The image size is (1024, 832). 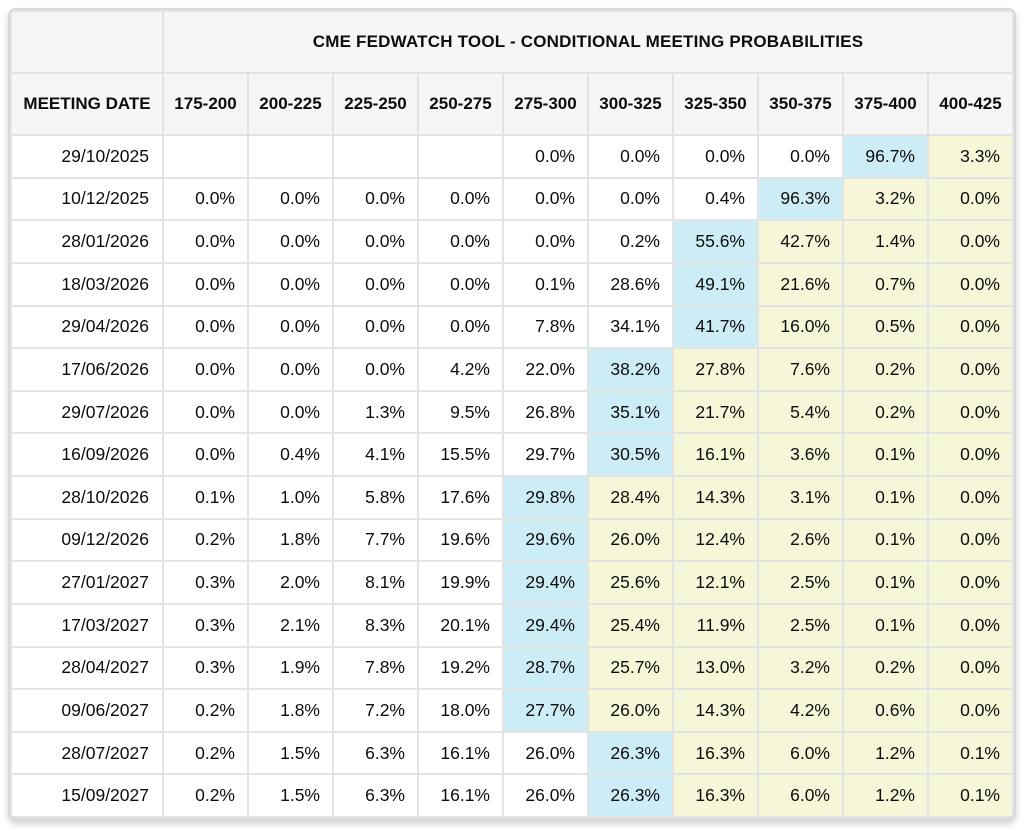 What do you see at coordinates (800, 454) in the screenshot?
I see `probability-cell: 3.6%` at bounding box center [800, 454].